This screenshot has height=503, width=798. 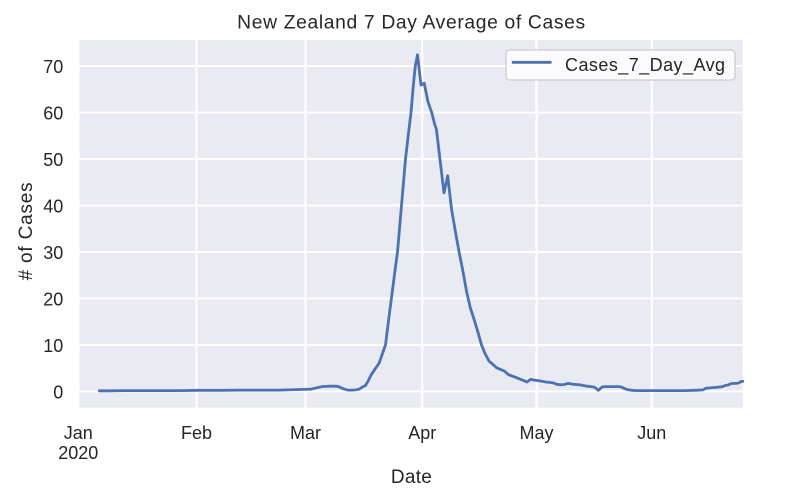 I want to click on svg-text: 2020, so click(x=78, y=453).